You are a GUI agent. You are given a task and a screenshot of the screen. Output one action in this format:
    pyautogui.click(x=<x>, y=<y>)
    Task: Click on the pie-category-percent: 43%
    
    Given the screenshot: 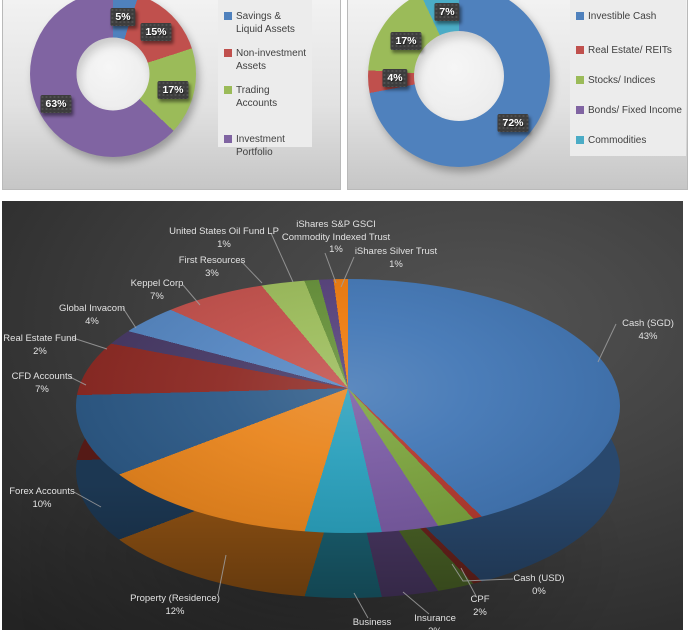 What is the action you would take?
    pyautogui.click(x=648, y=336)
    